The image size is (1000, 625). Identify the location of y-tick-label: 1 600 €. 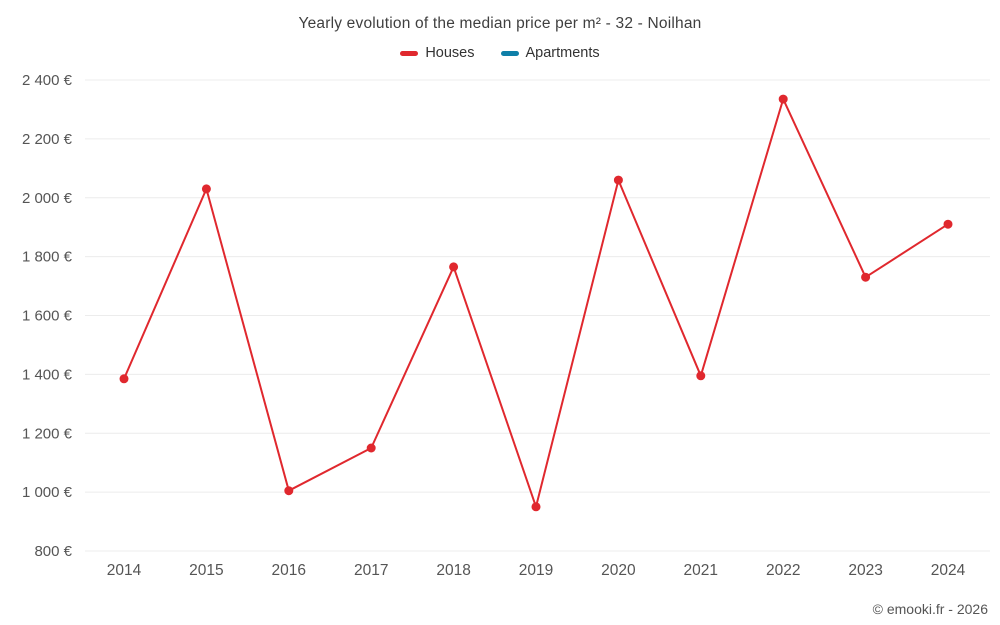
(47, 316).